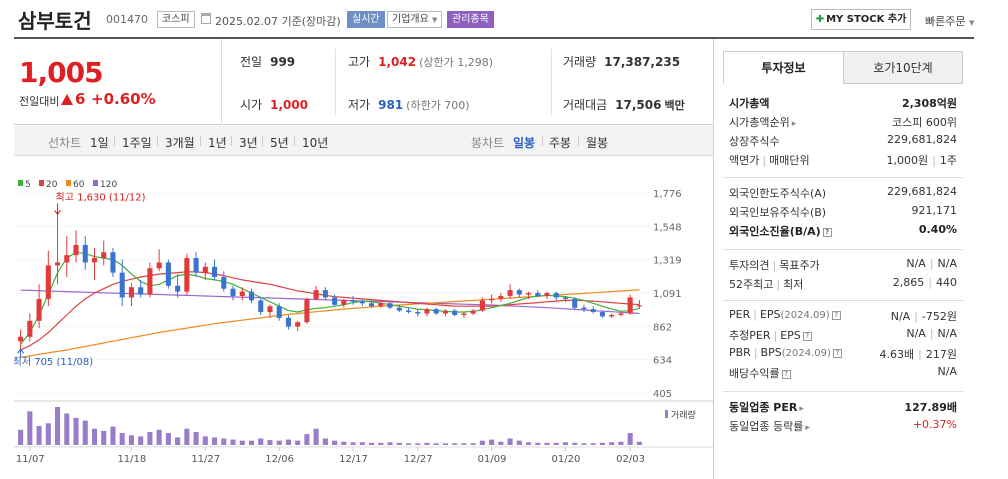 The image size is (1008, 479). I want to click on tab-invest-info: 투자정보, so click(783, 67).